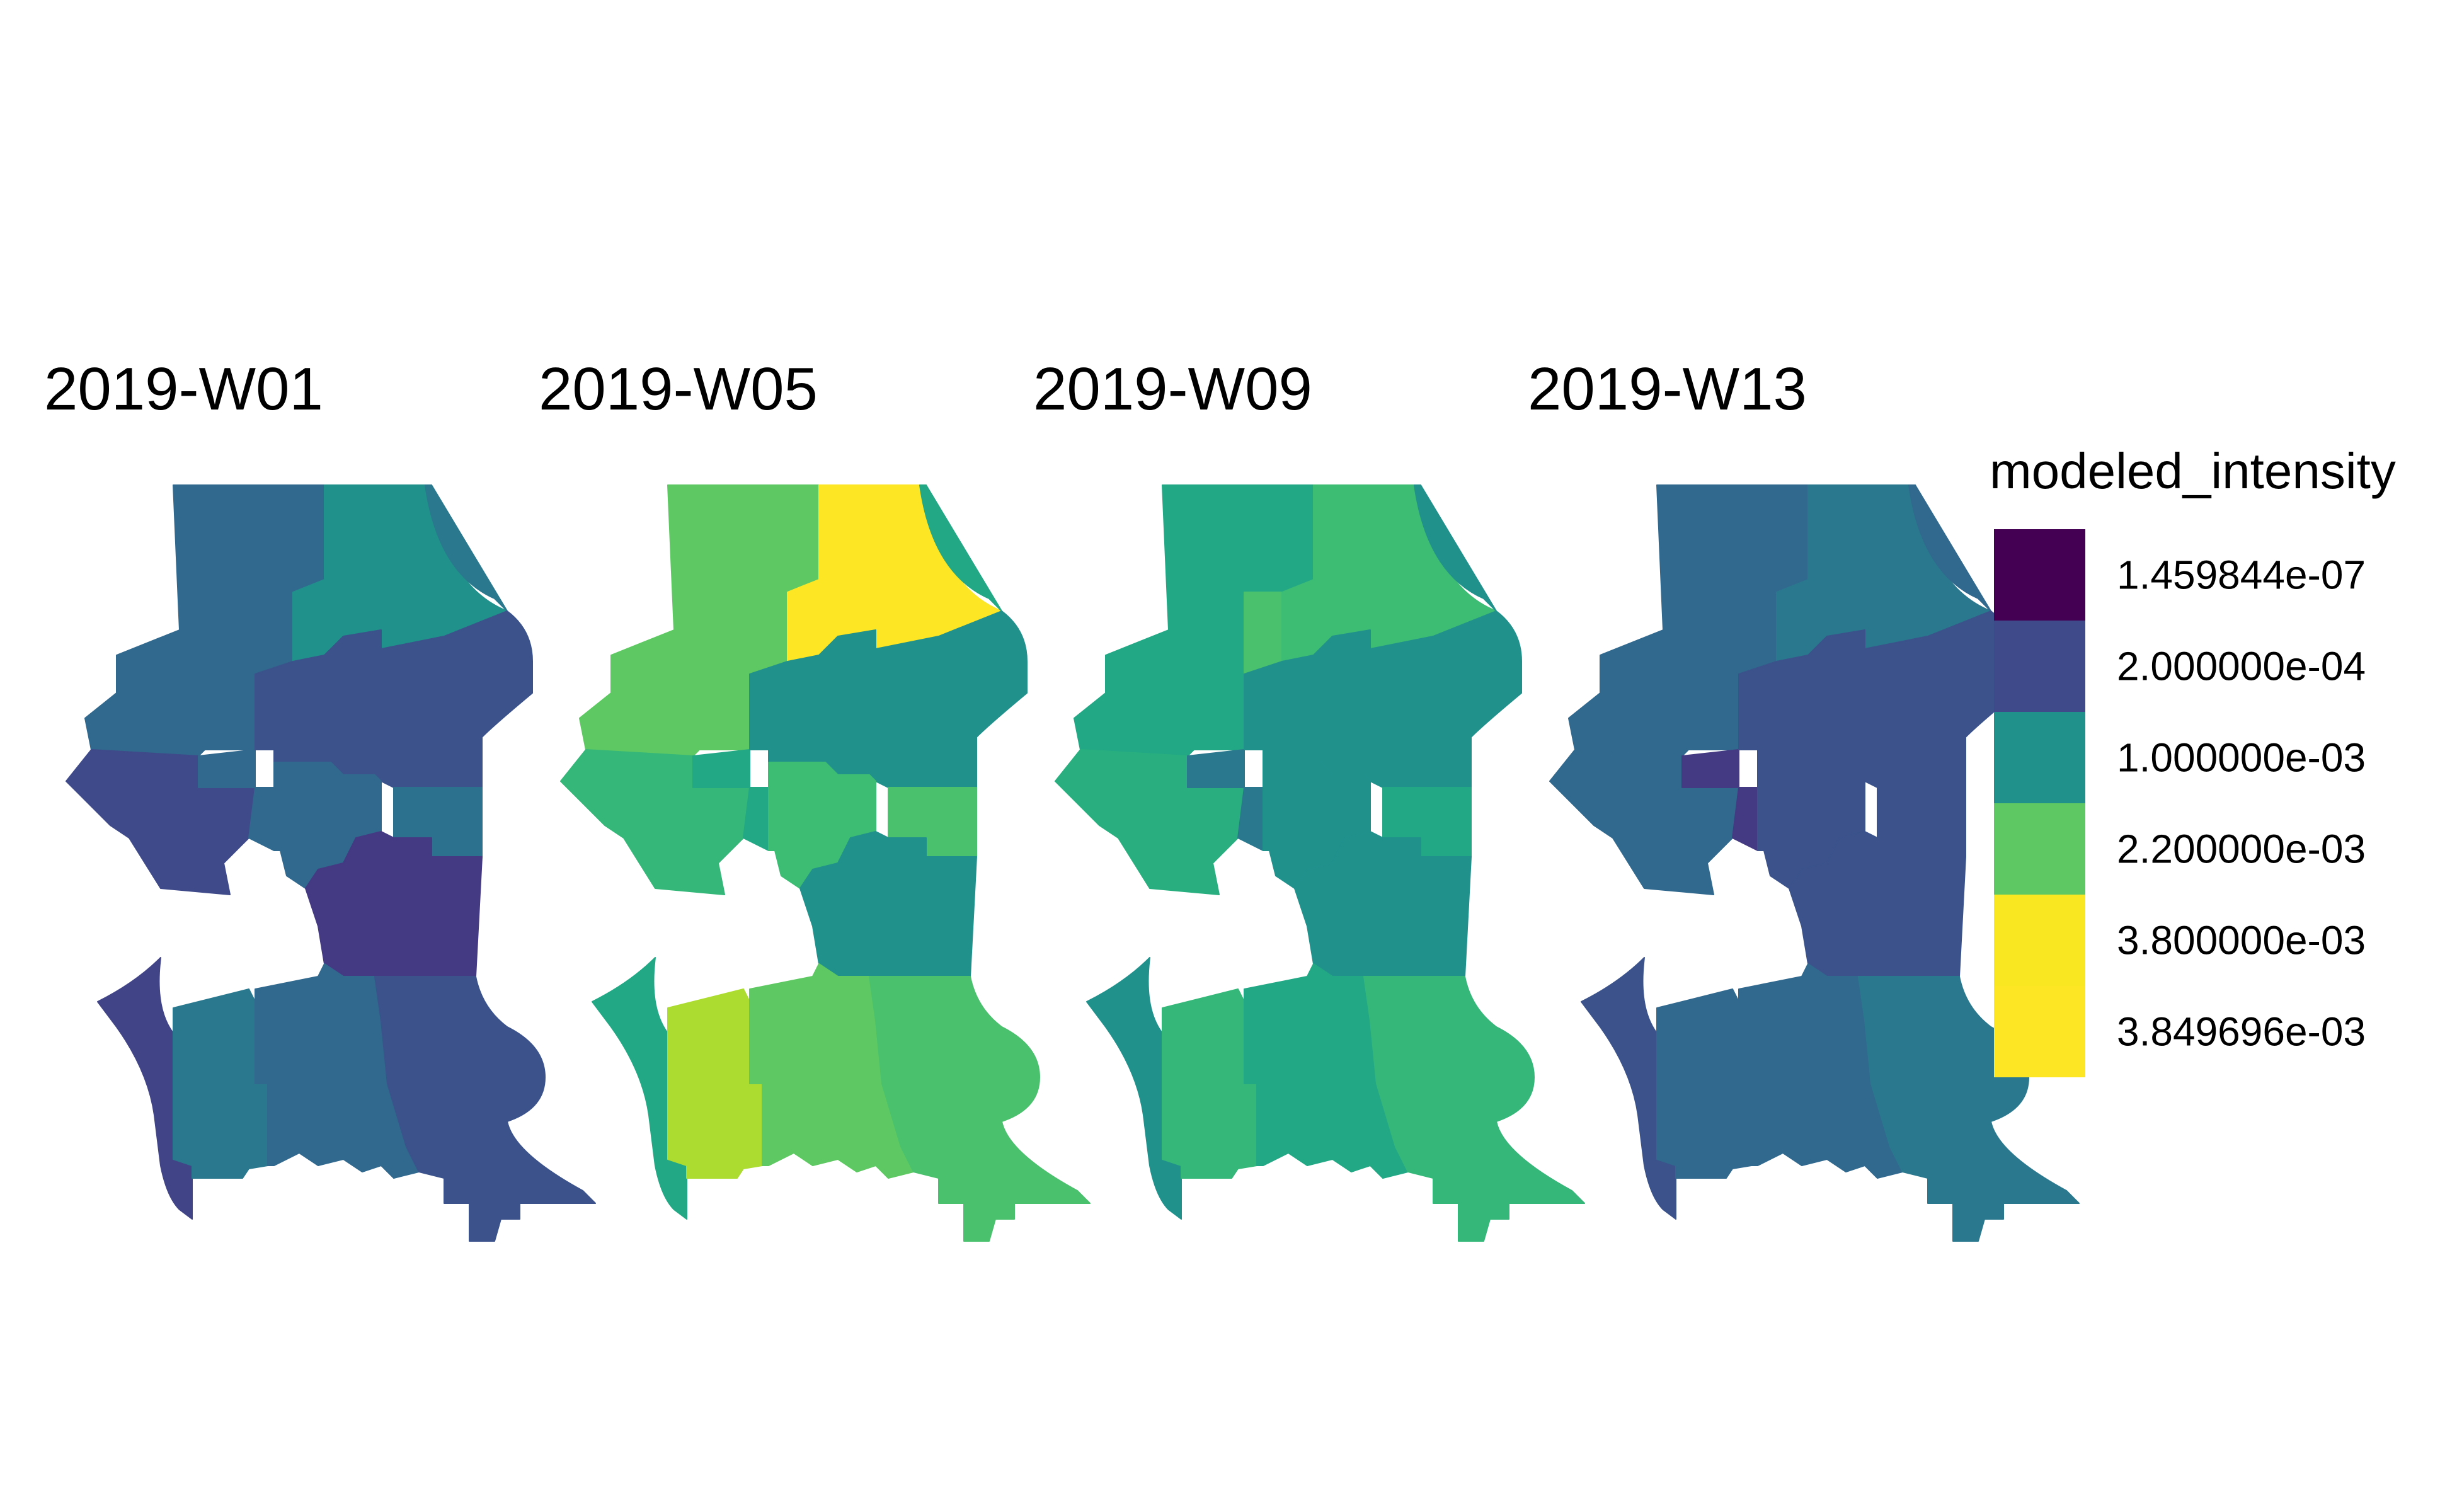  I want to click on panel-title: 2019-W01, so click(183, 389).